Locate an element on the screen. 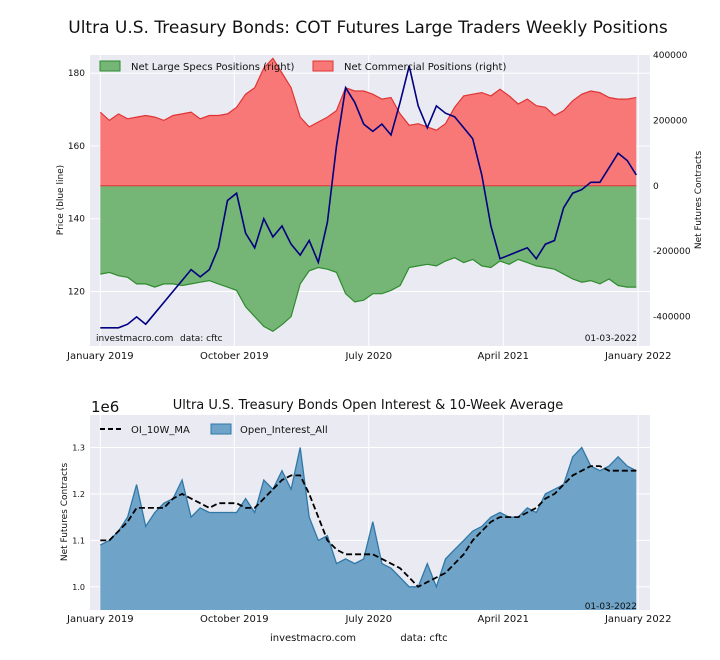 The width and height of the screenshot is (720, 660). top-left-tick-label: 140 is located at coordinates (76, 220).